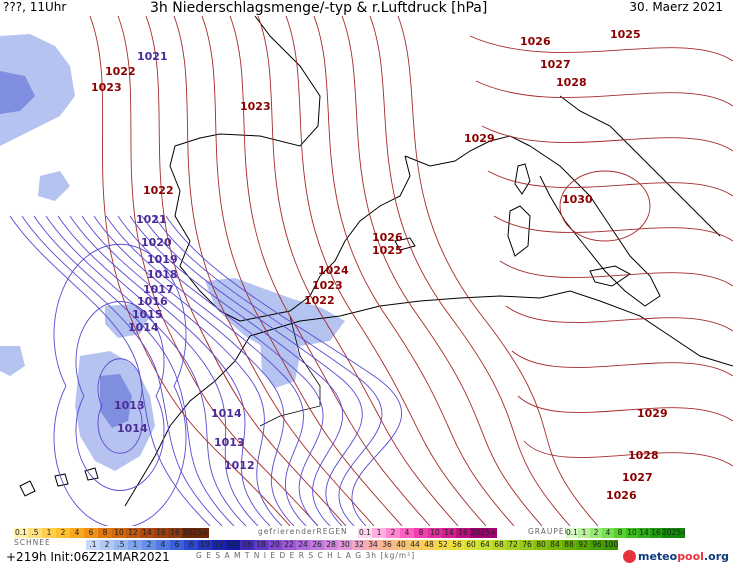 This screenshot has width=733, height=566. Describe the element at coordinates (156, 242) in the screenshot. I see `isobar-label: 1020` at that location.